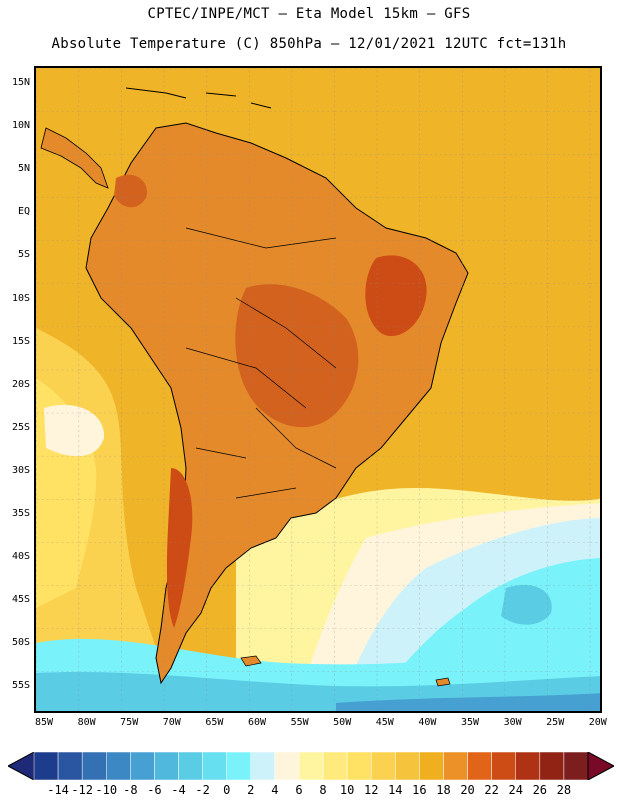 The height and width of the screenshot is (800, 618). I want to click on lat-label: 10S, so click(20, 298).